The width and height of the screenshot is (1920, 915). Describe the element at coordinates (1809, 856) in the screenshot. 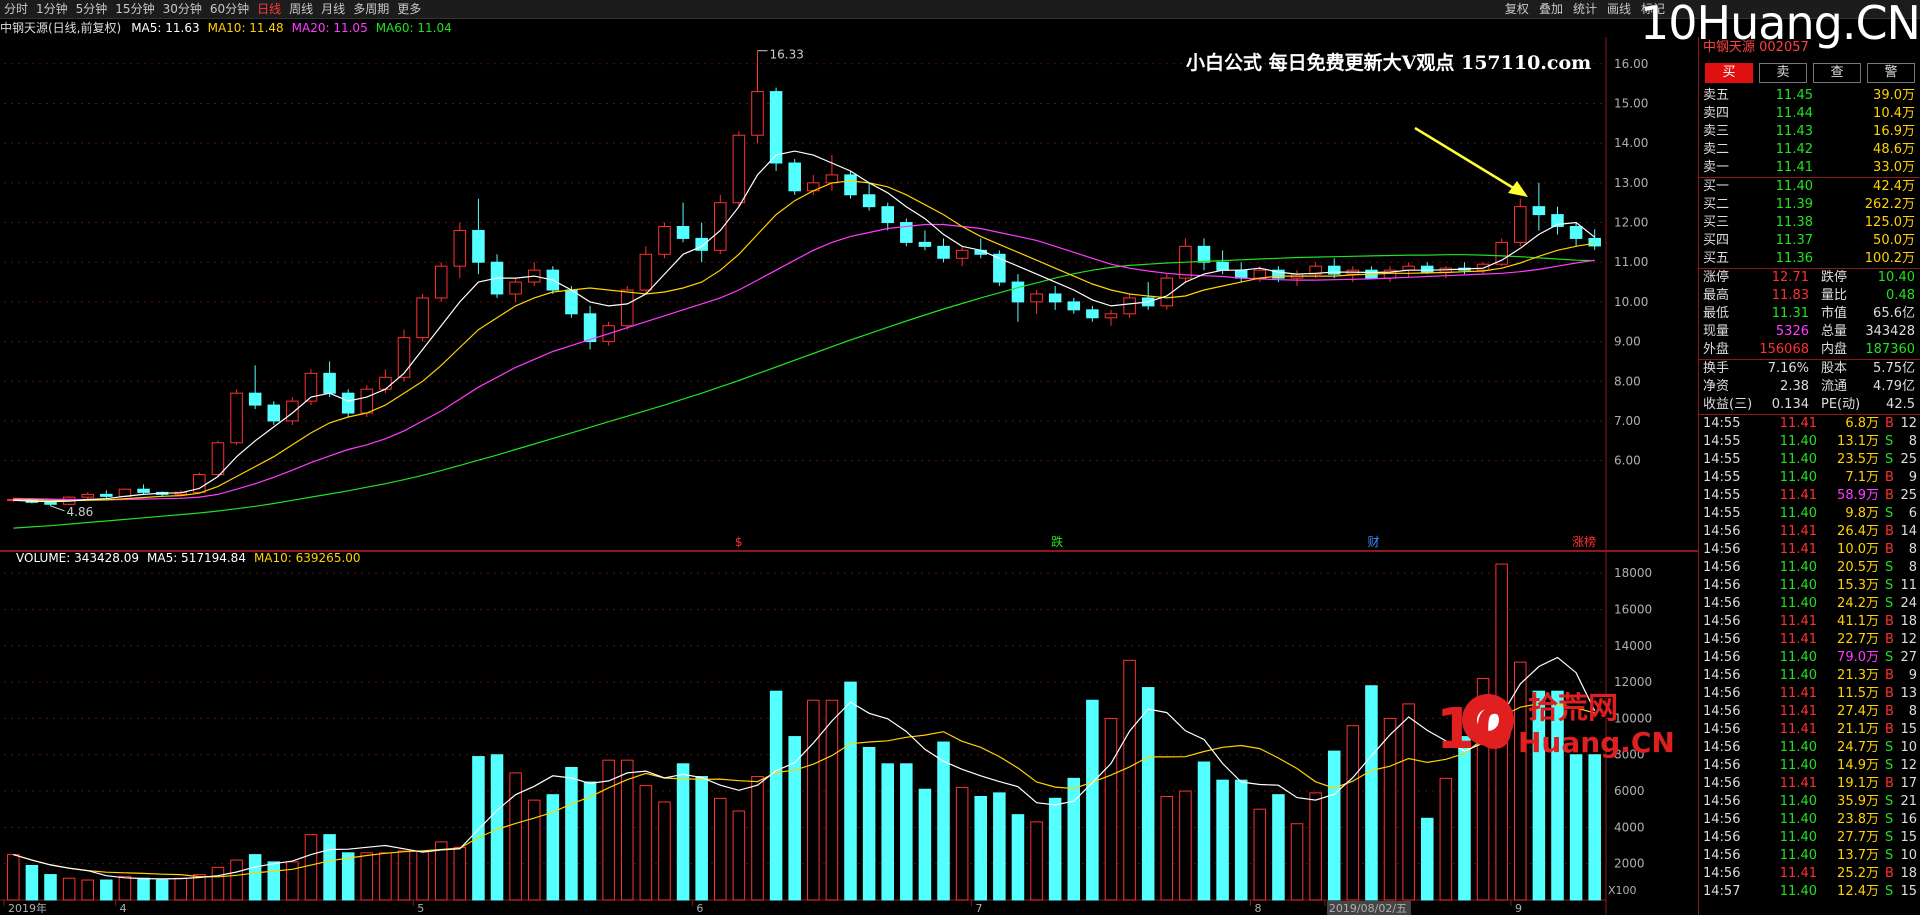

I see `tick-row: 14:56 11.40 13.7万 S 10` at that location.